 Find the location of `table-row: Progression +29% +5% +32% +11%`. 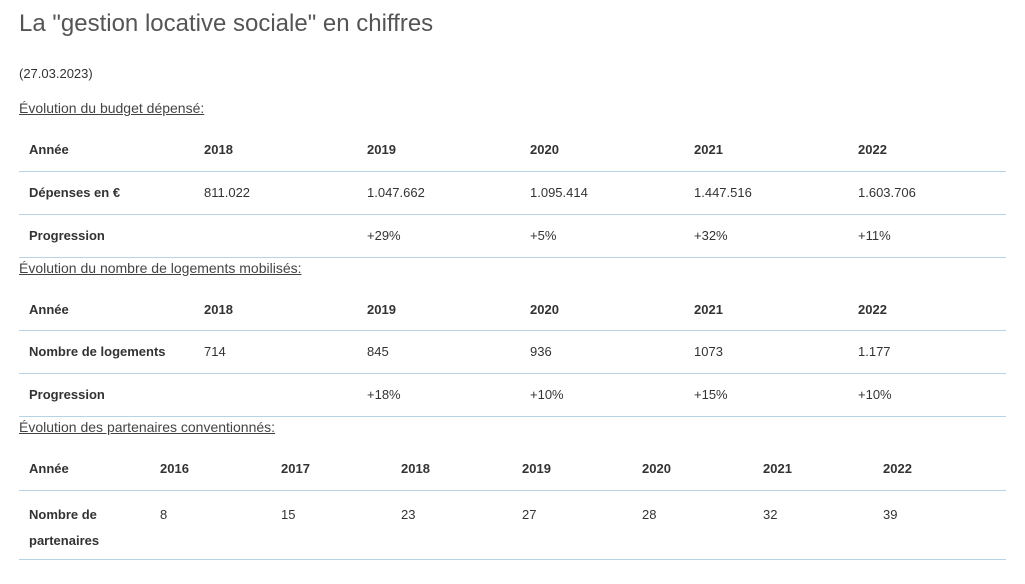

table-row: Progression +29% +5% +32% +11% is located at coordinates (512, 236).